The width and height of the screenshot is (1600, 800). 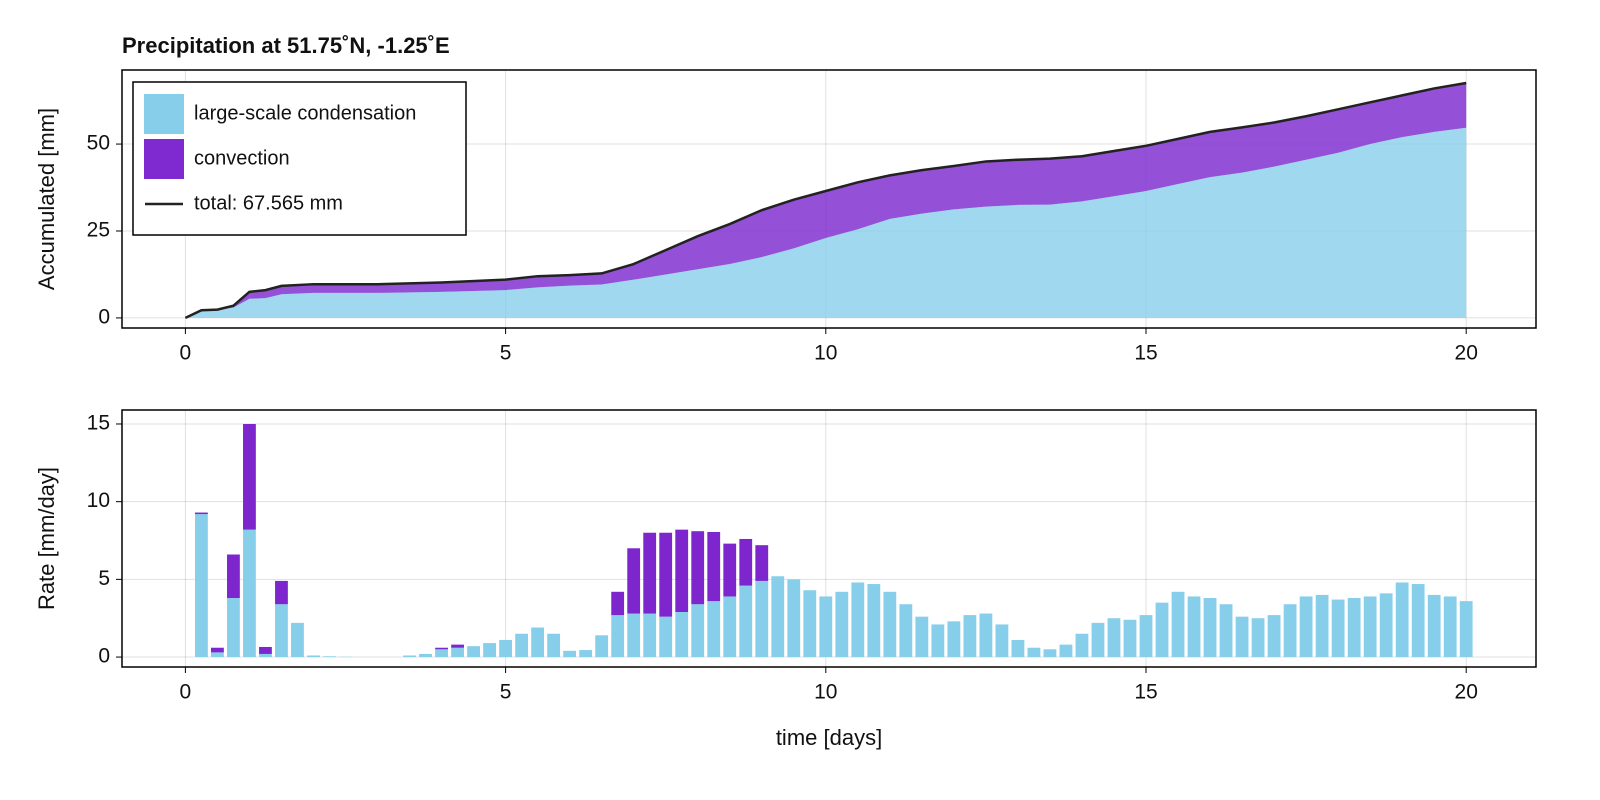 What do you see at coordinates (104, 578) in the screenshot?
I see `y-tick-label: 5` at bounding box center [104, 578].